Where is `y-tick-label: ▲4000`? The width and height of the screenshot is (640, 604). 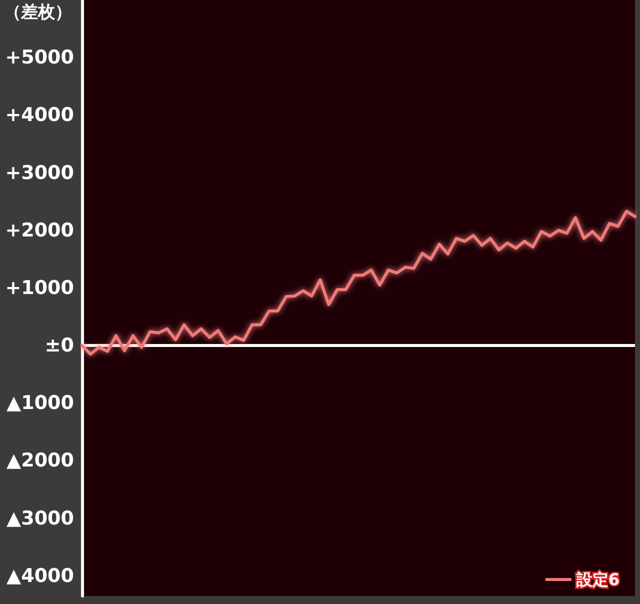 y-tick-label: ▲4000 is located at coordinates (40, 575).